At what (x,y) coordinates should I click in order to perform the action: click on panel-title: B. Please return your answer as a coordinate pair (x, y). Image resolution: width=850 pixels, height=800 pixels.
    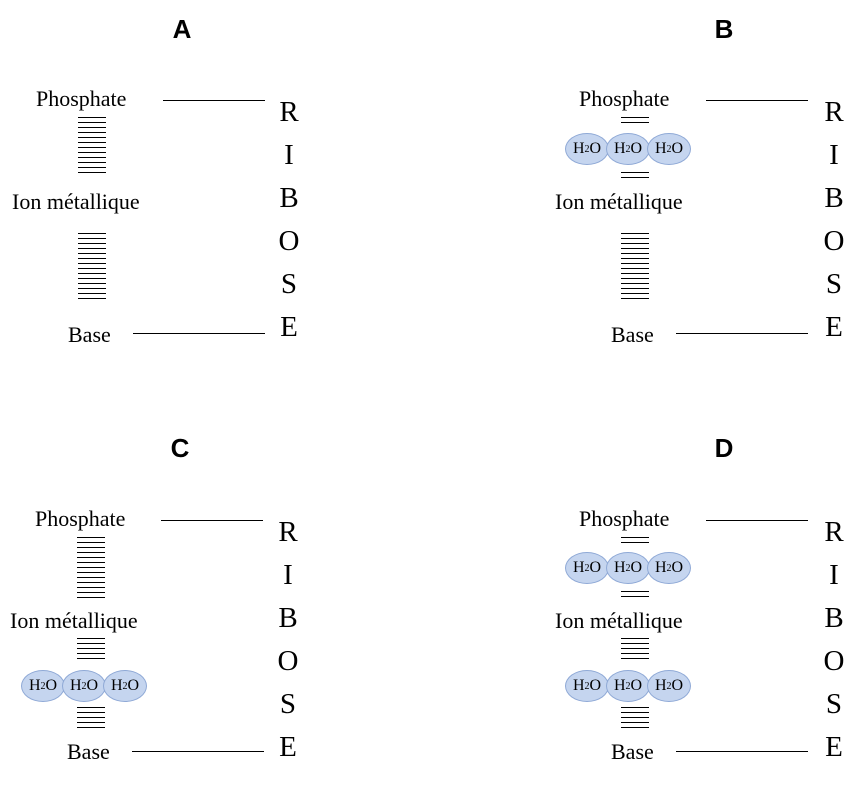
    Looking at the image, I should click on (724, 29).